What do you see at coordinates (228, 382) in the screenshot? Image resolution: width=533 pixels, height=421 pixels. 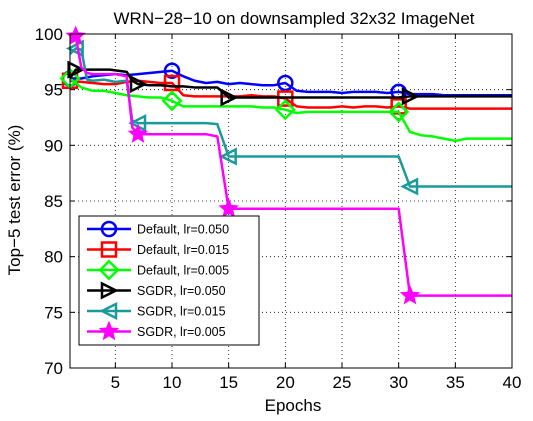 I see `x-tick-label: 15` at bounding box center [228, 382].